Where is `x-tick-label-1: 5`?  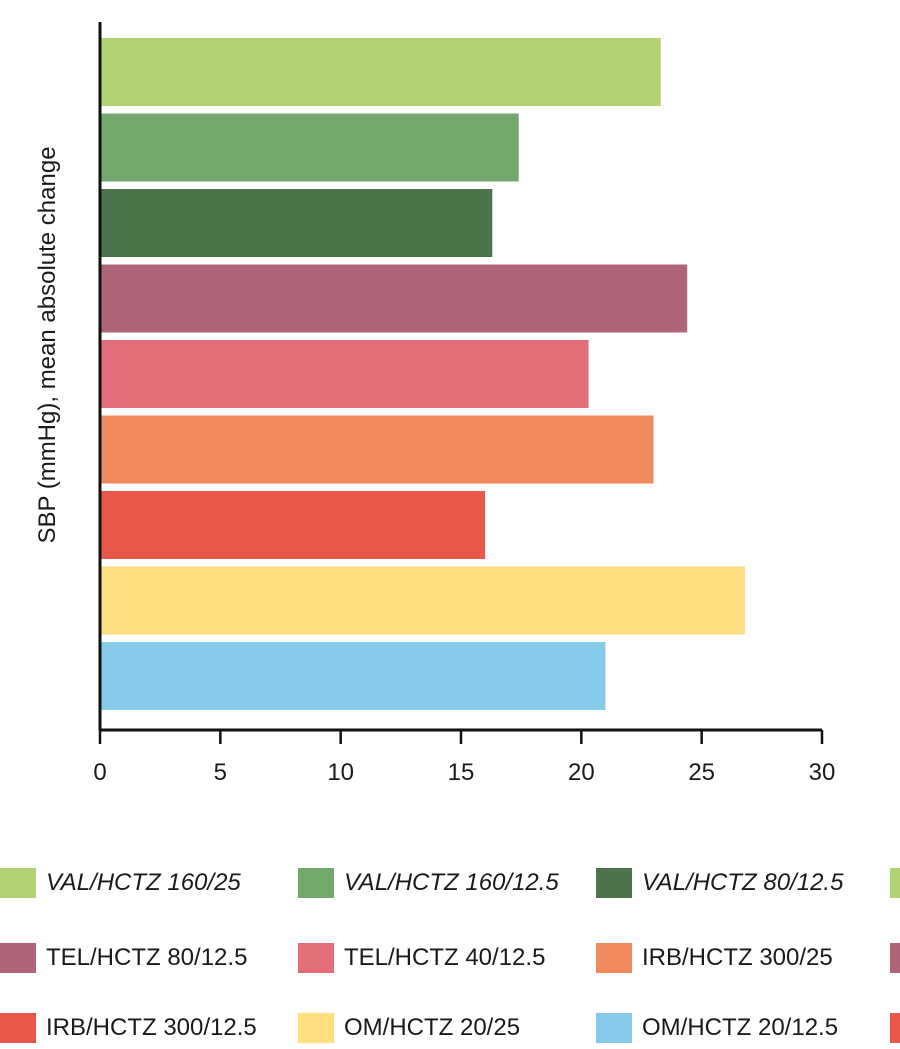 x-tick-label-1: 5 is located at coordinates (220, 772).